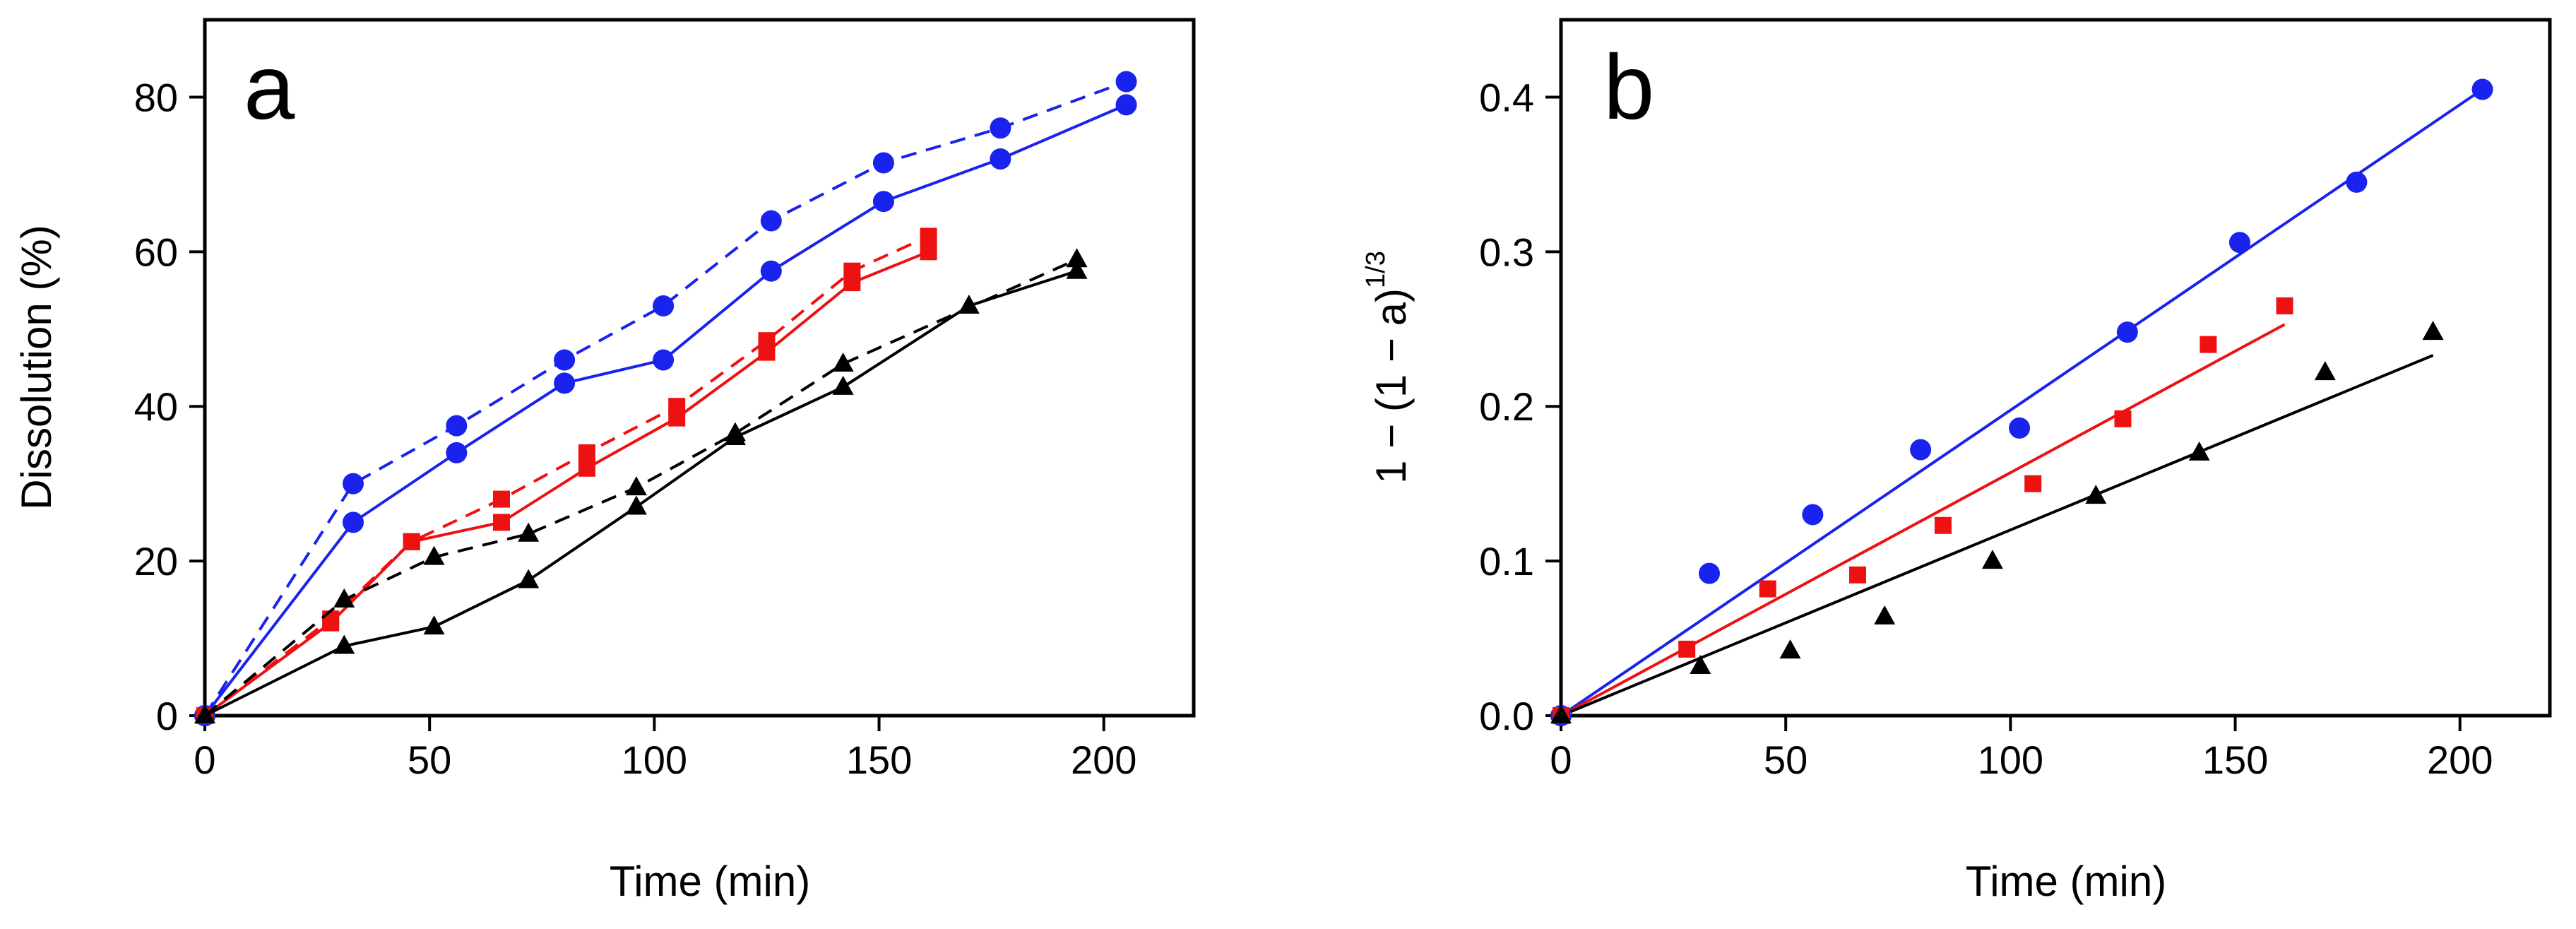  Describe the element at coordinates (269, 87) in the screenshot. I see `panel-a-label: a` at that location.